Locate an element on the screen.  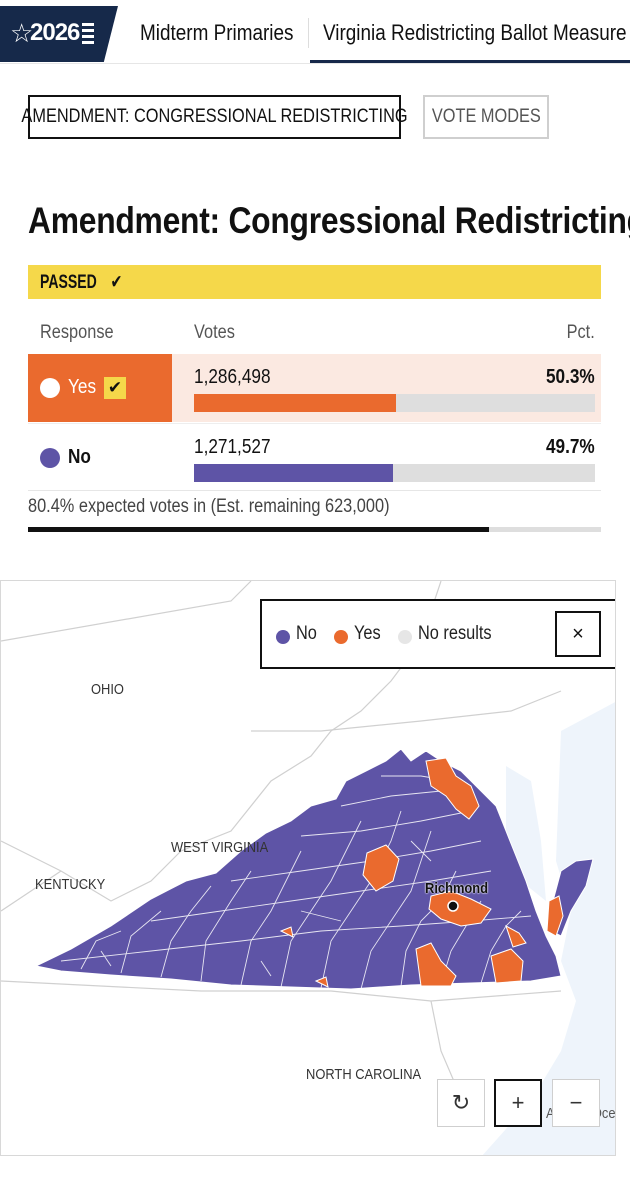
result-row-no: No 1,271,527 49.7% is located at coordinates (314, 457).